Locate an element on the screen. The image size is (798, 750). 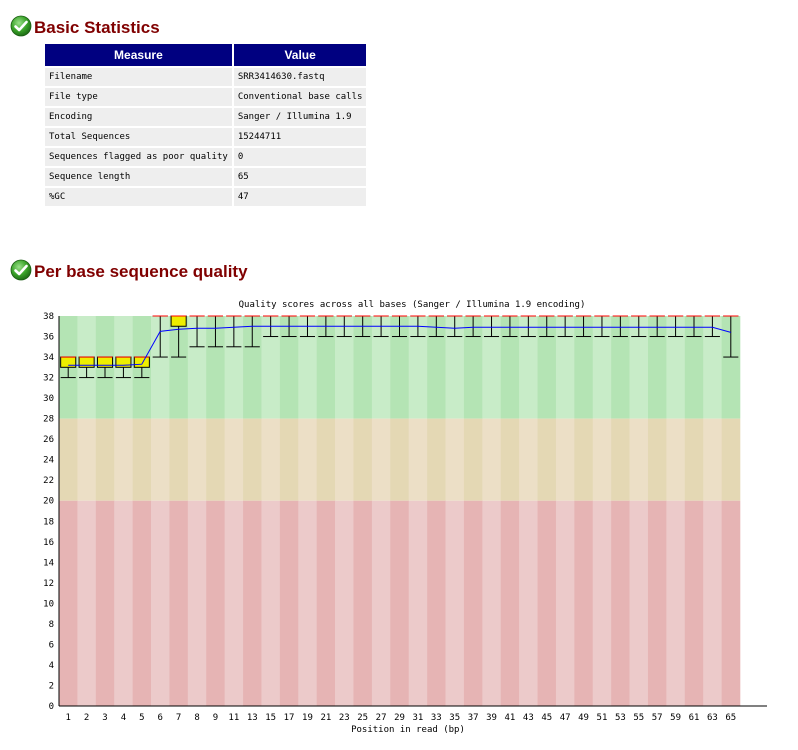
x-tick-label: 6 is located at coordinates (160, 718).